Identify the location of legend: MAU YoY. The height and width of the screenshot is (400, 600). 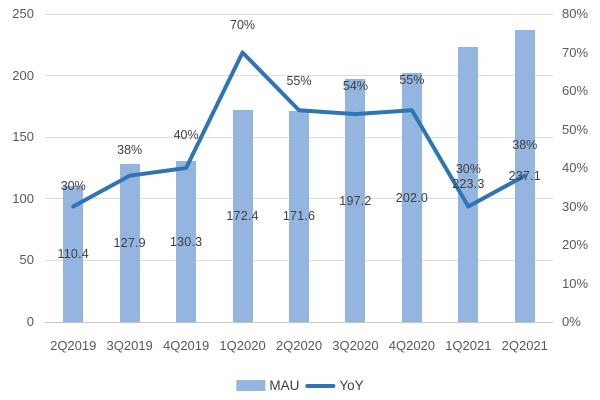
(300, 385).